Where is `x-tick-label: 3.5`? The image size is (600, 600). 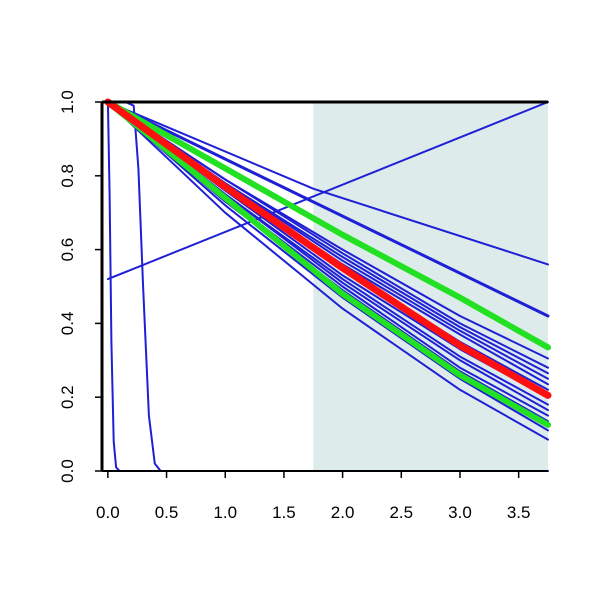
x-tick-label: 3.5 is located at coordinates (519, 512).